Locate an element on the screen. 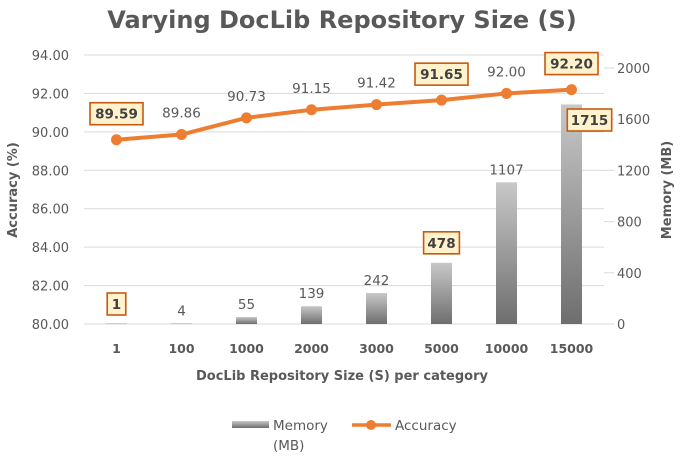 Image resolution: width=685 pixels, height=458 pixels. y-left-tick-label: 80.00 is located at coordinates (50, 325).